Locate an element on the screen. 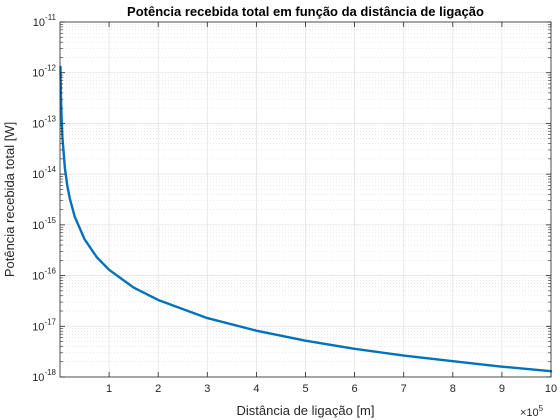 Image resolution: width=560 pixels, height=420 pixels. x-tick-label: 2 is located at coordinates (158, 389).